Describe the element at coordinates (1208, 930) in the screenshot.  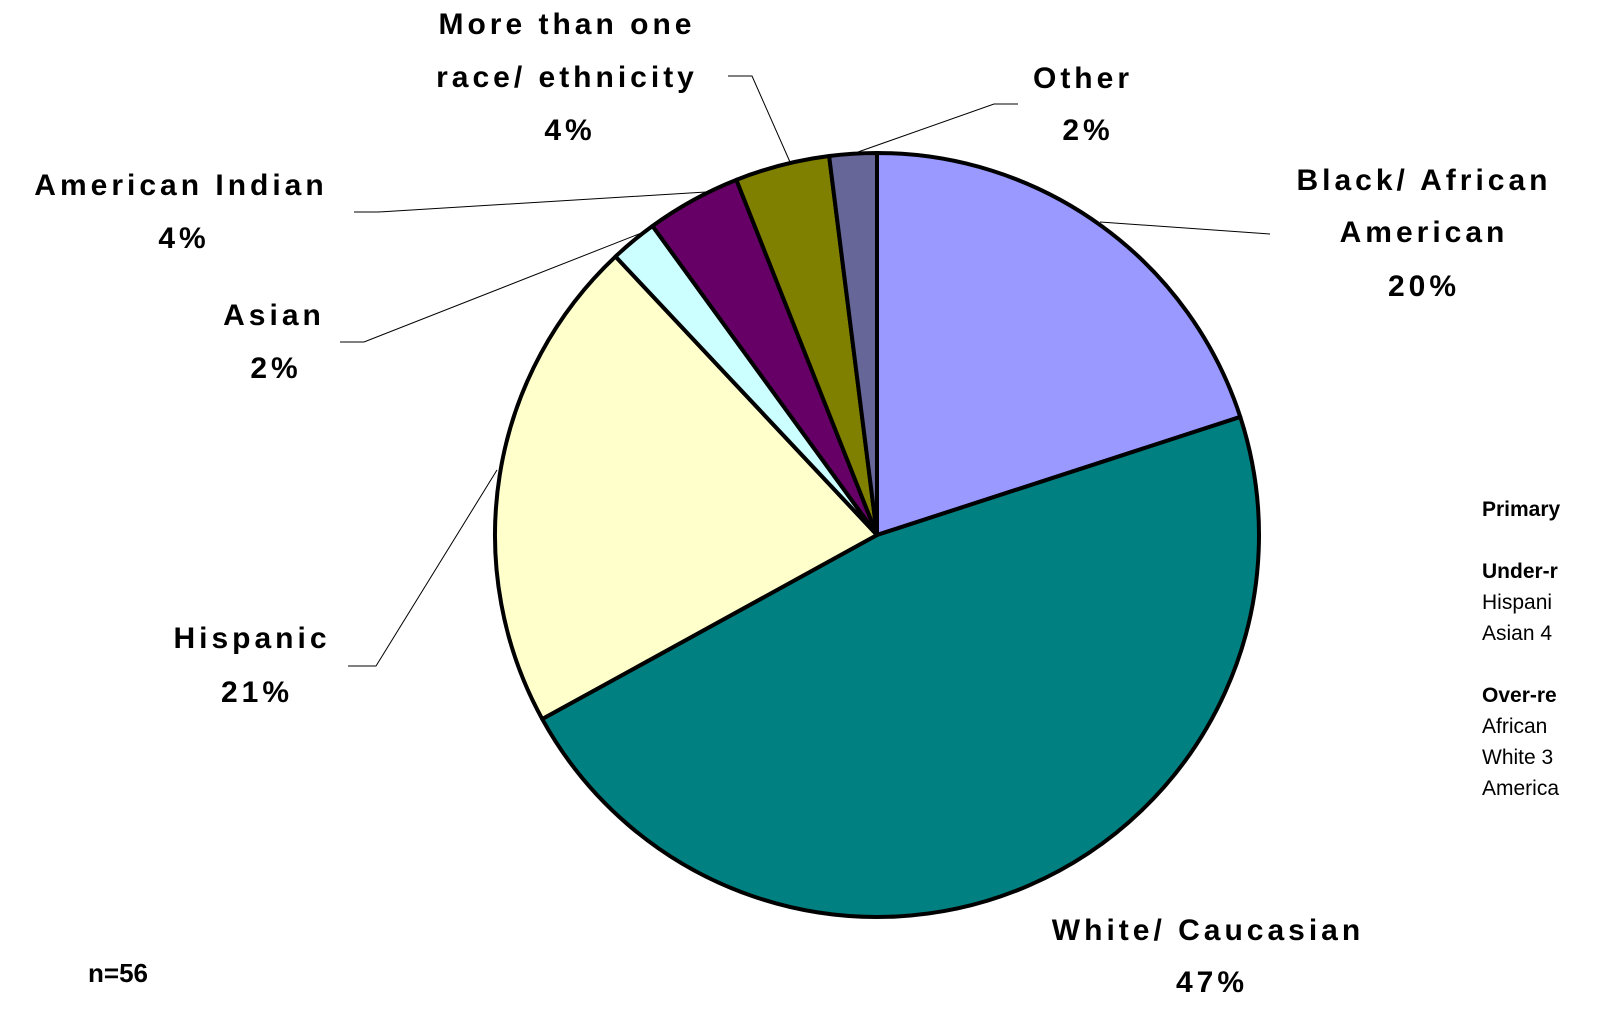
I see `label-white: White/ Caucasian` at that location.